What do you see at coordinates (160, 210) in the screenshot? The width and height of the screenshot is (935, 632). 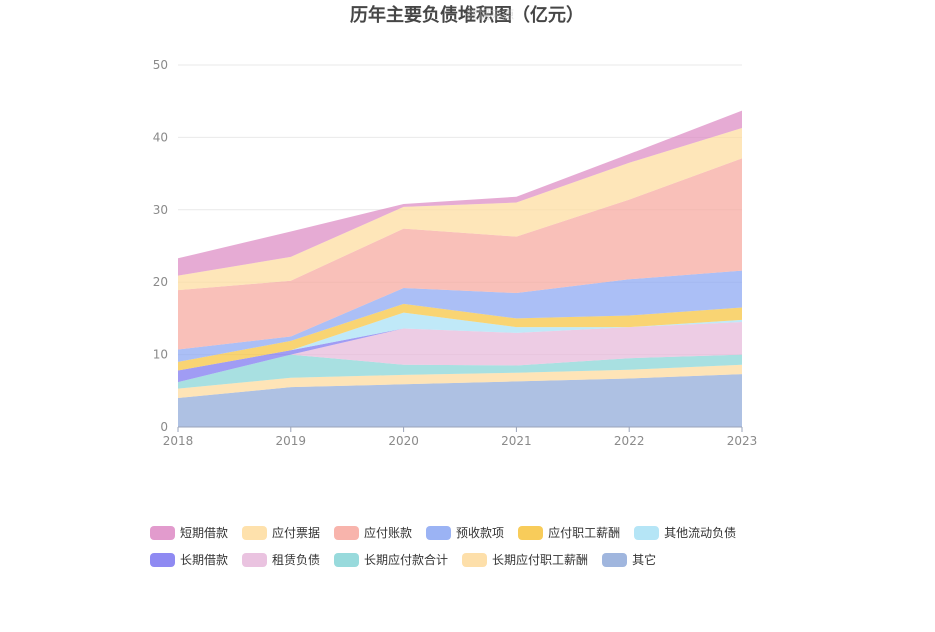 I see `y-tick-label: 30` at bounding box center [160, 210].